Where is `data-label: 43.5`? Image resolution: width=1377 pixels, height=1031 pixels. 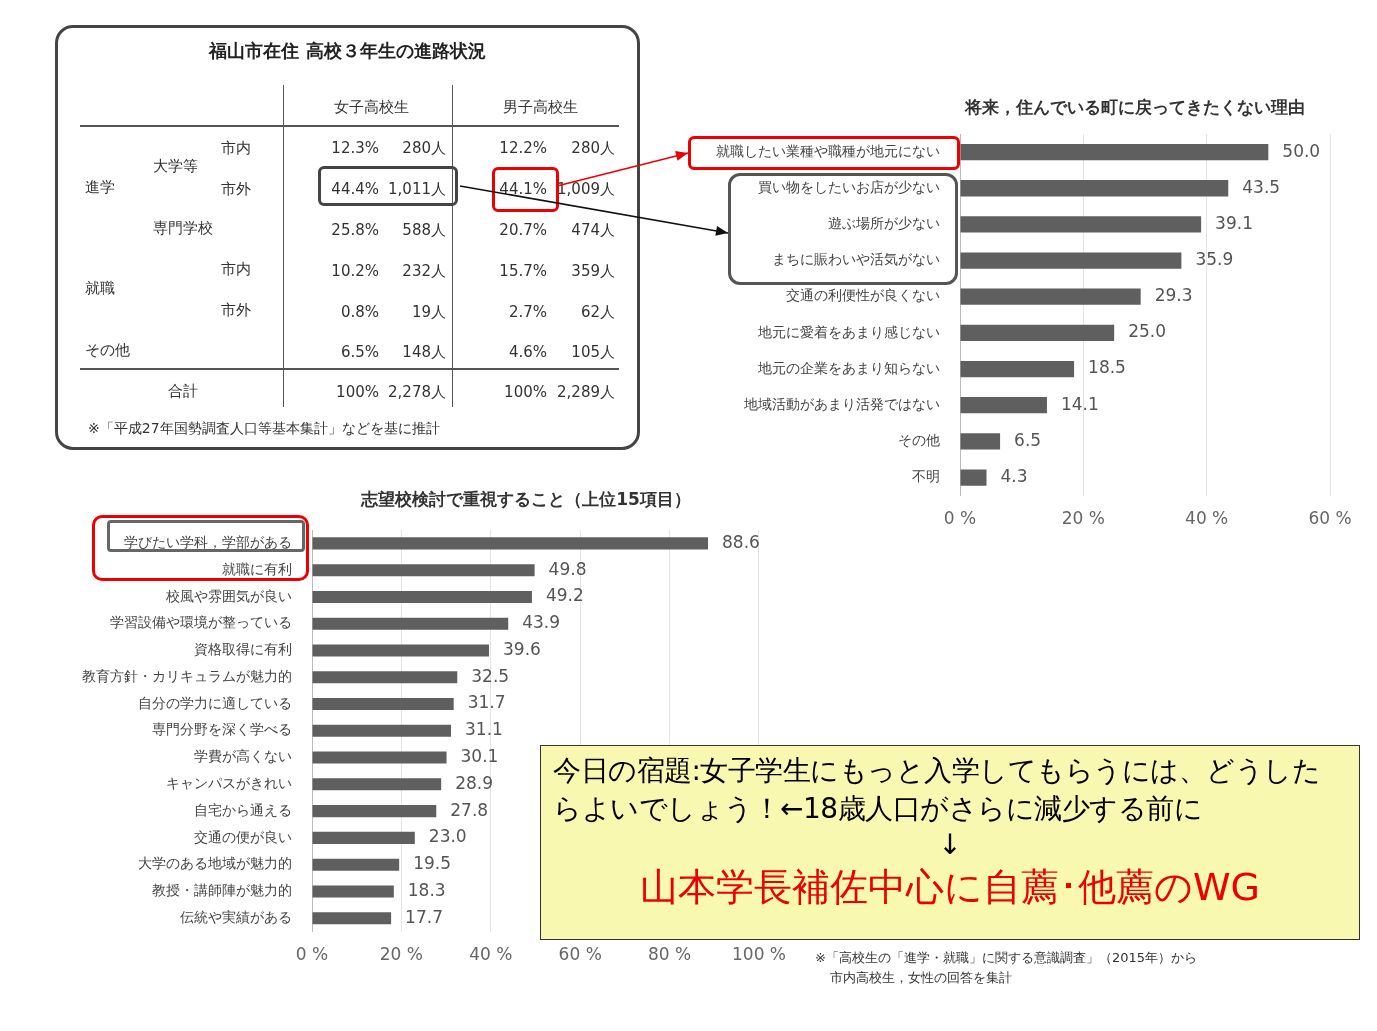
data-label: 43.5 is located at coordinates (1261, 186).